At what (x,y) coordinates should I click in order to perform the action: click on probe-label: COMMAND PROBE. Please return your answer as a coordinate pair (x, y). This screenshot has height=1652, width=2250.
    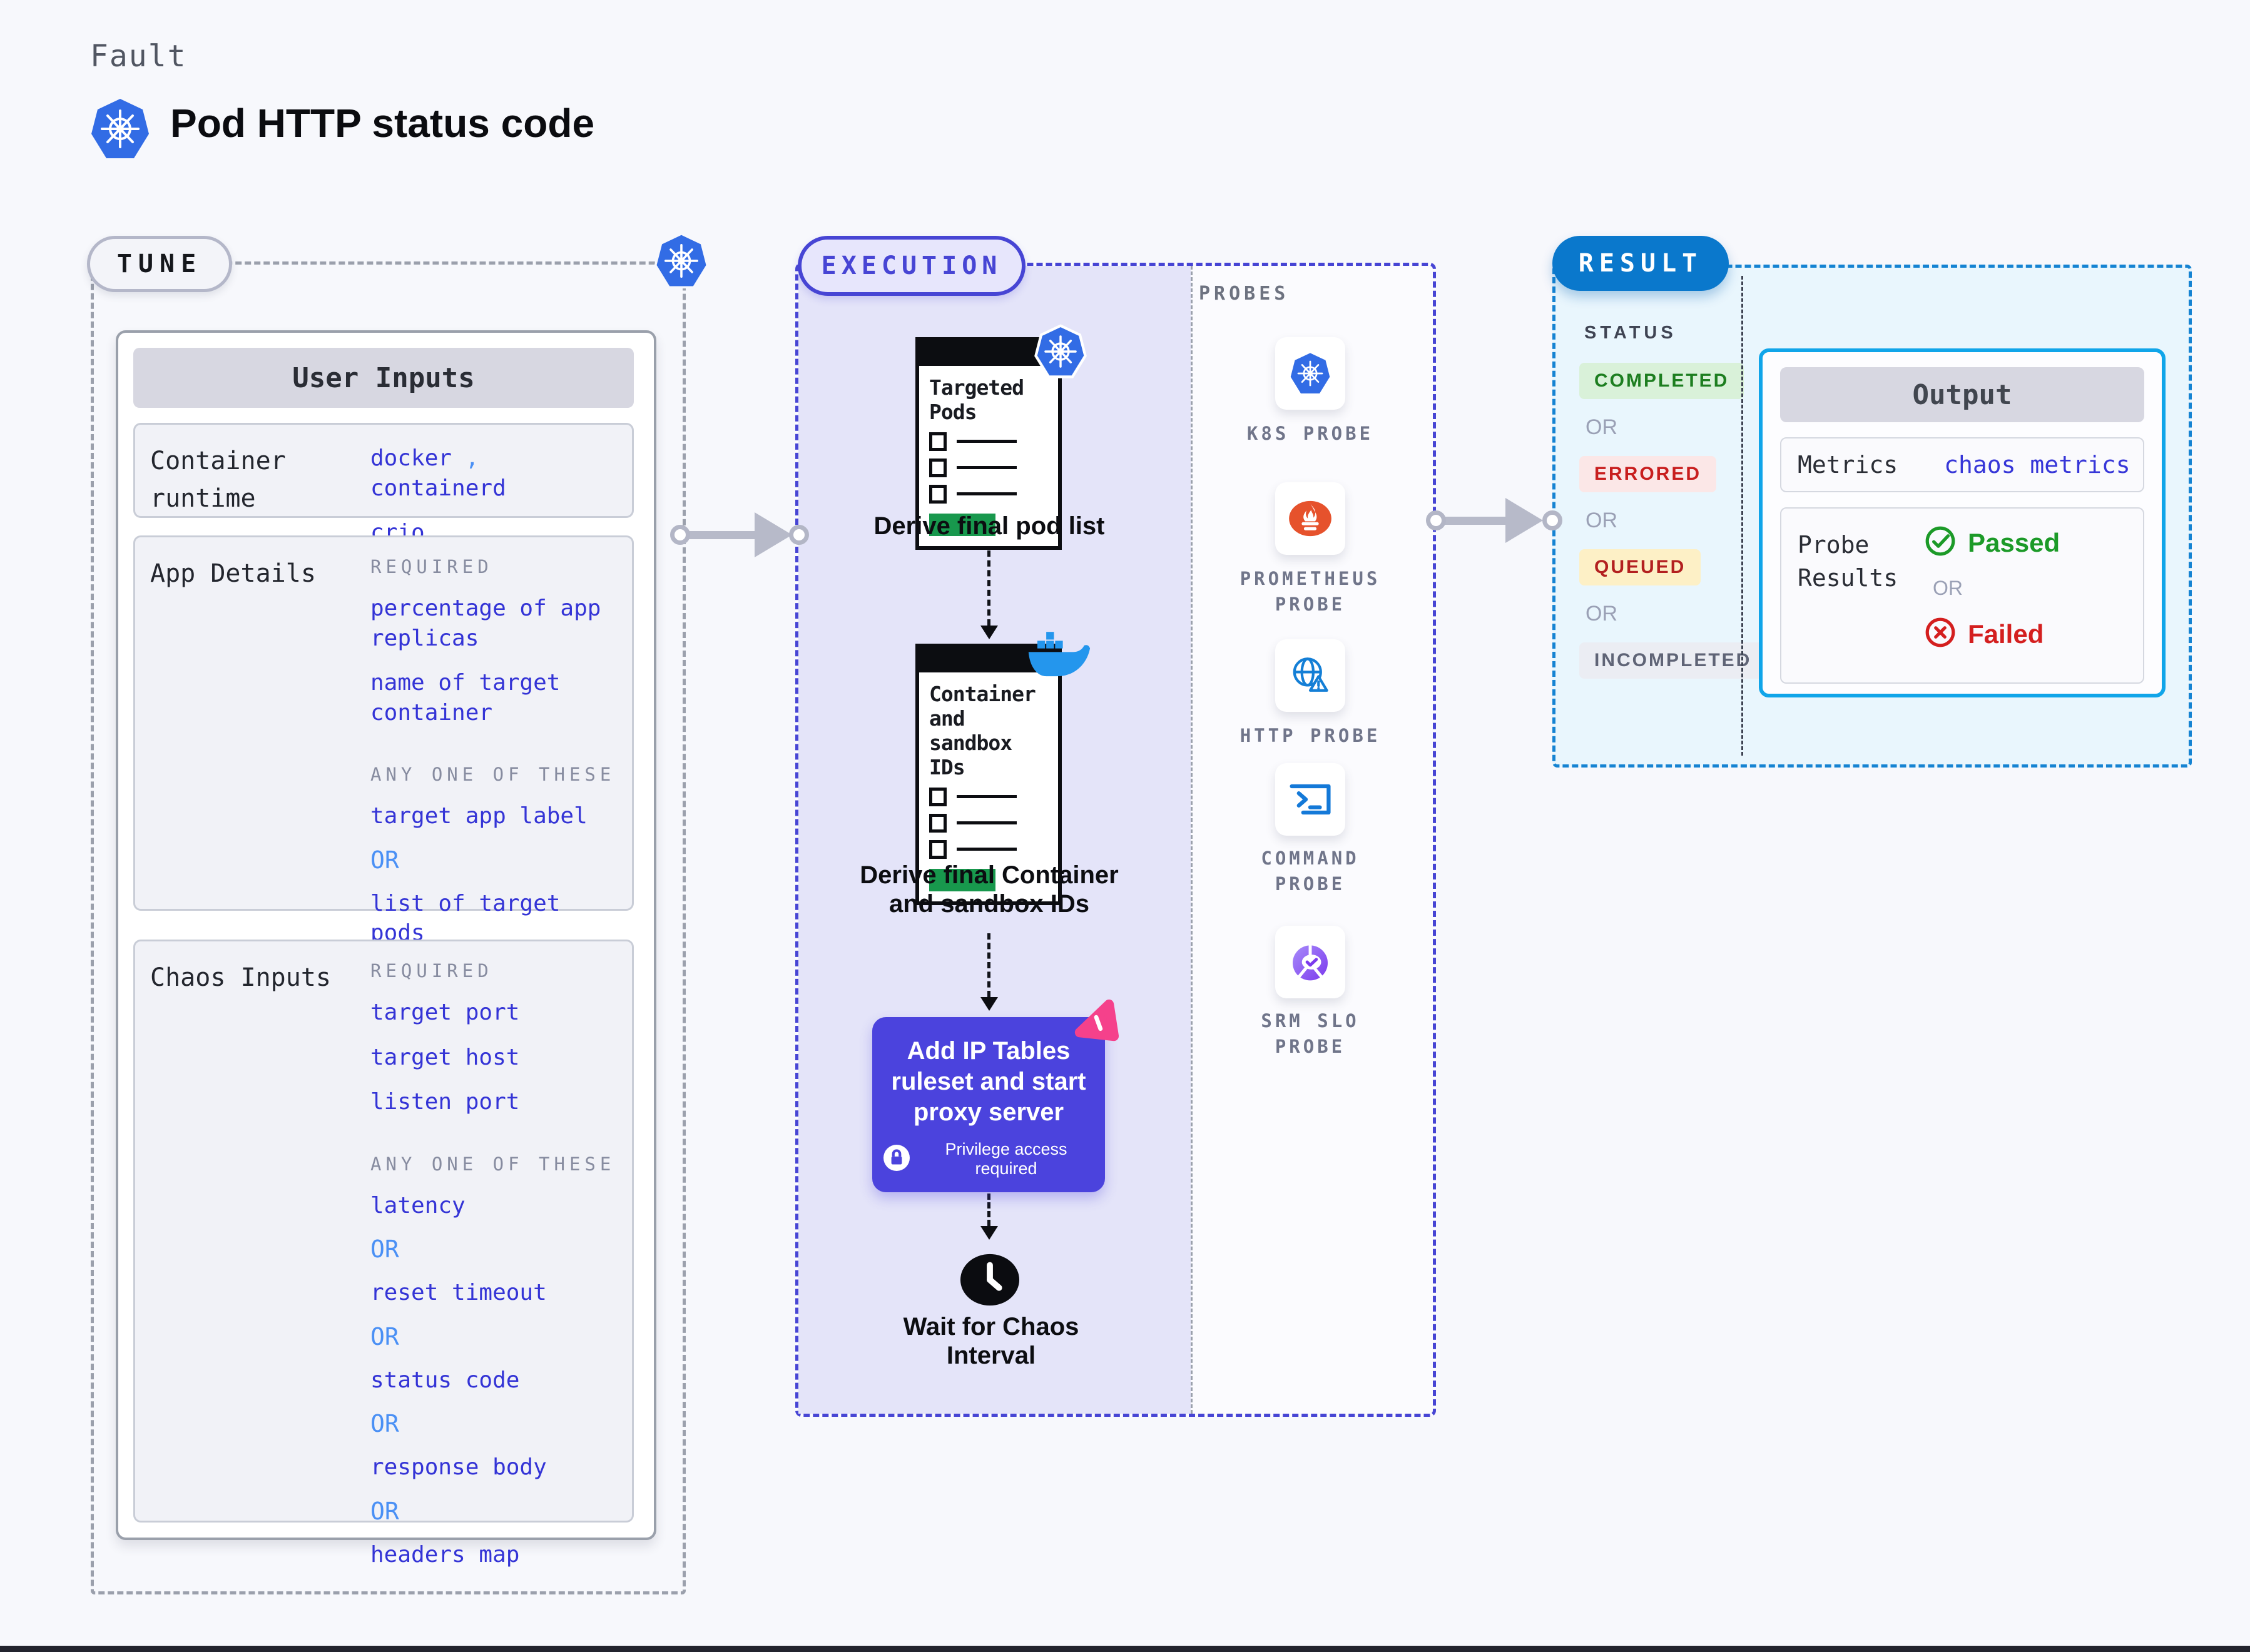
    Looking at the image, I should click on (1310, 871).